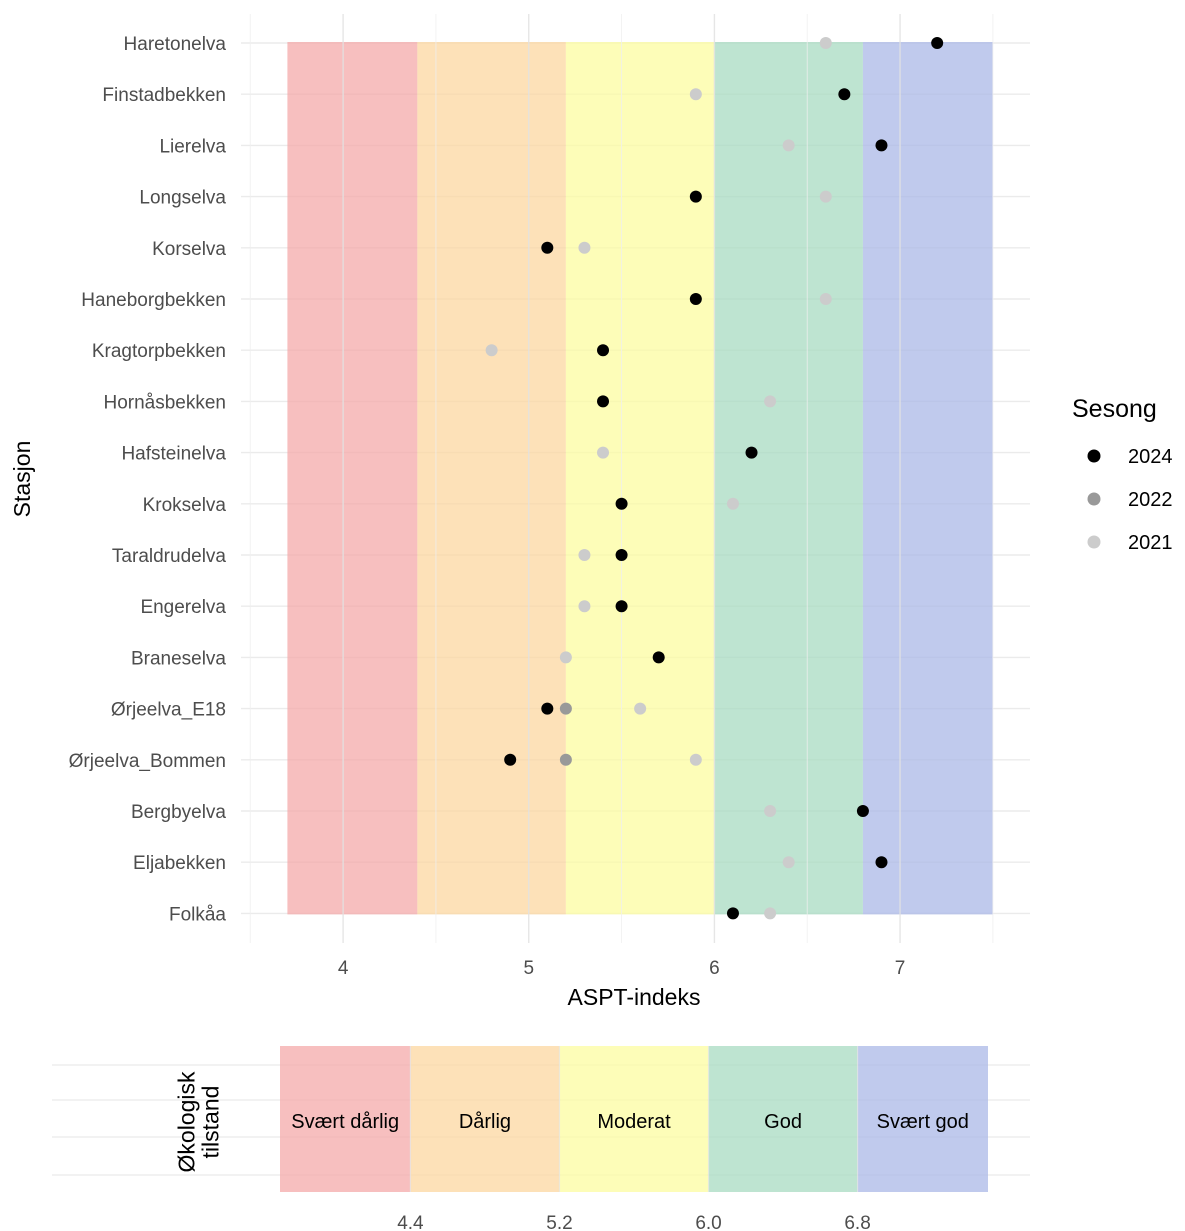  I want to click on y-tick-lierelva: Lierelva, so click(192, 146).